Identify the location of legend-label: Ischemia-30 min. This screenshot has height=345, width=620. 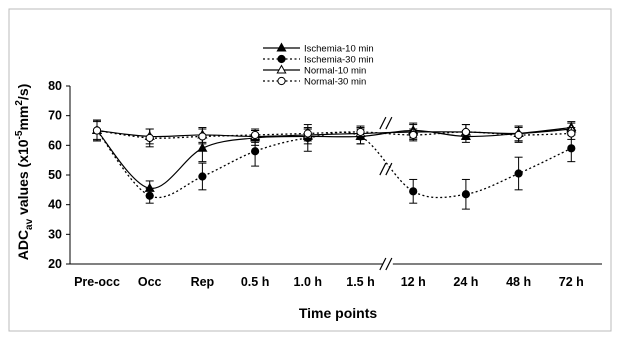
(339, 60).